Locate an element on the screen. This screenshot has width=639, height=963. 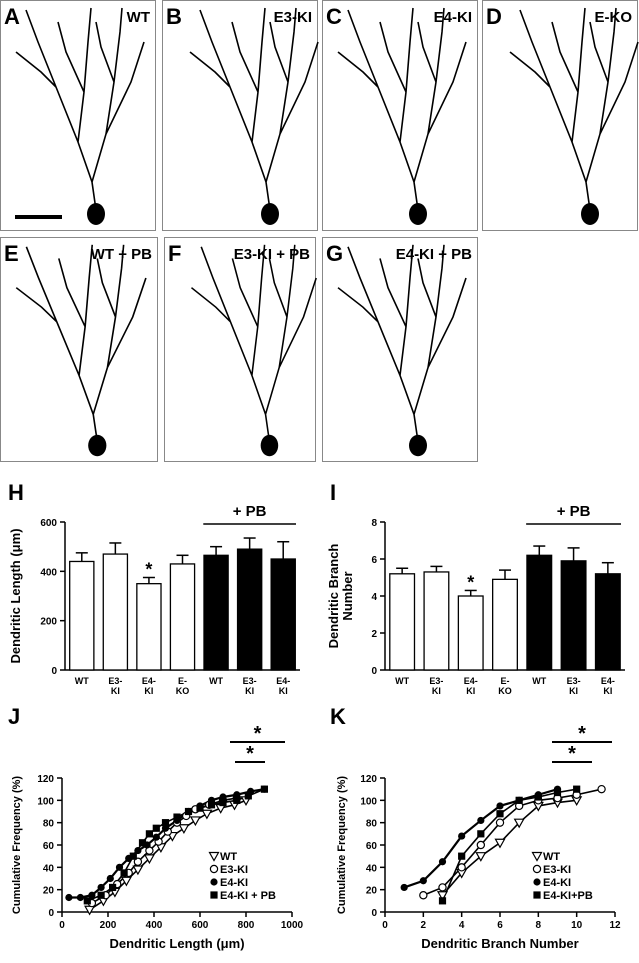
x-tick-label: 4 is located at coordinates (462, 925).